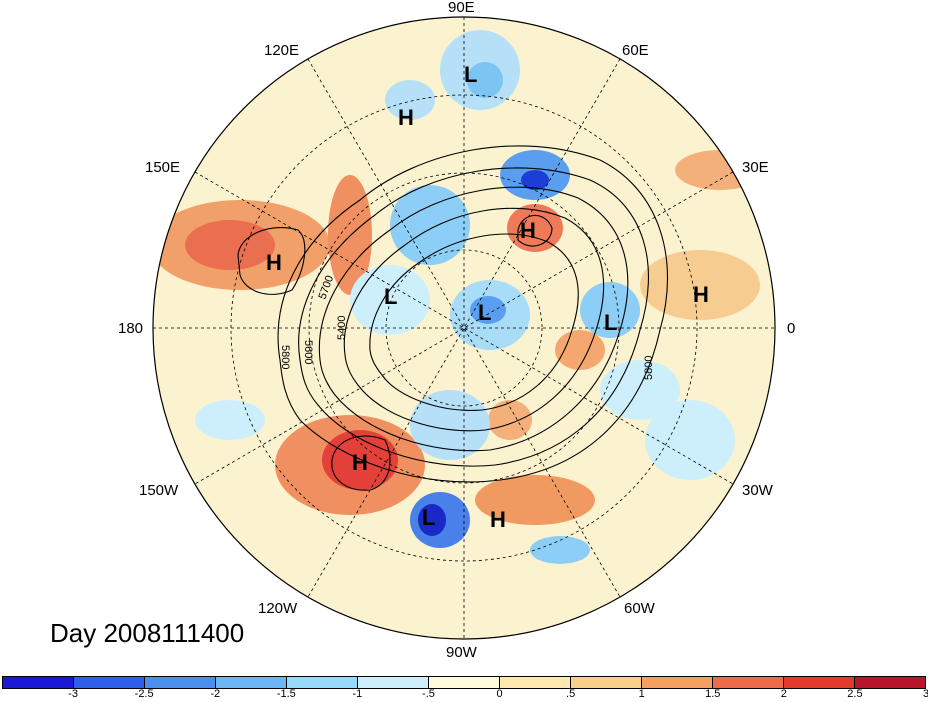  I want to click on lon-label-120e: 120E, so click(282, 50).